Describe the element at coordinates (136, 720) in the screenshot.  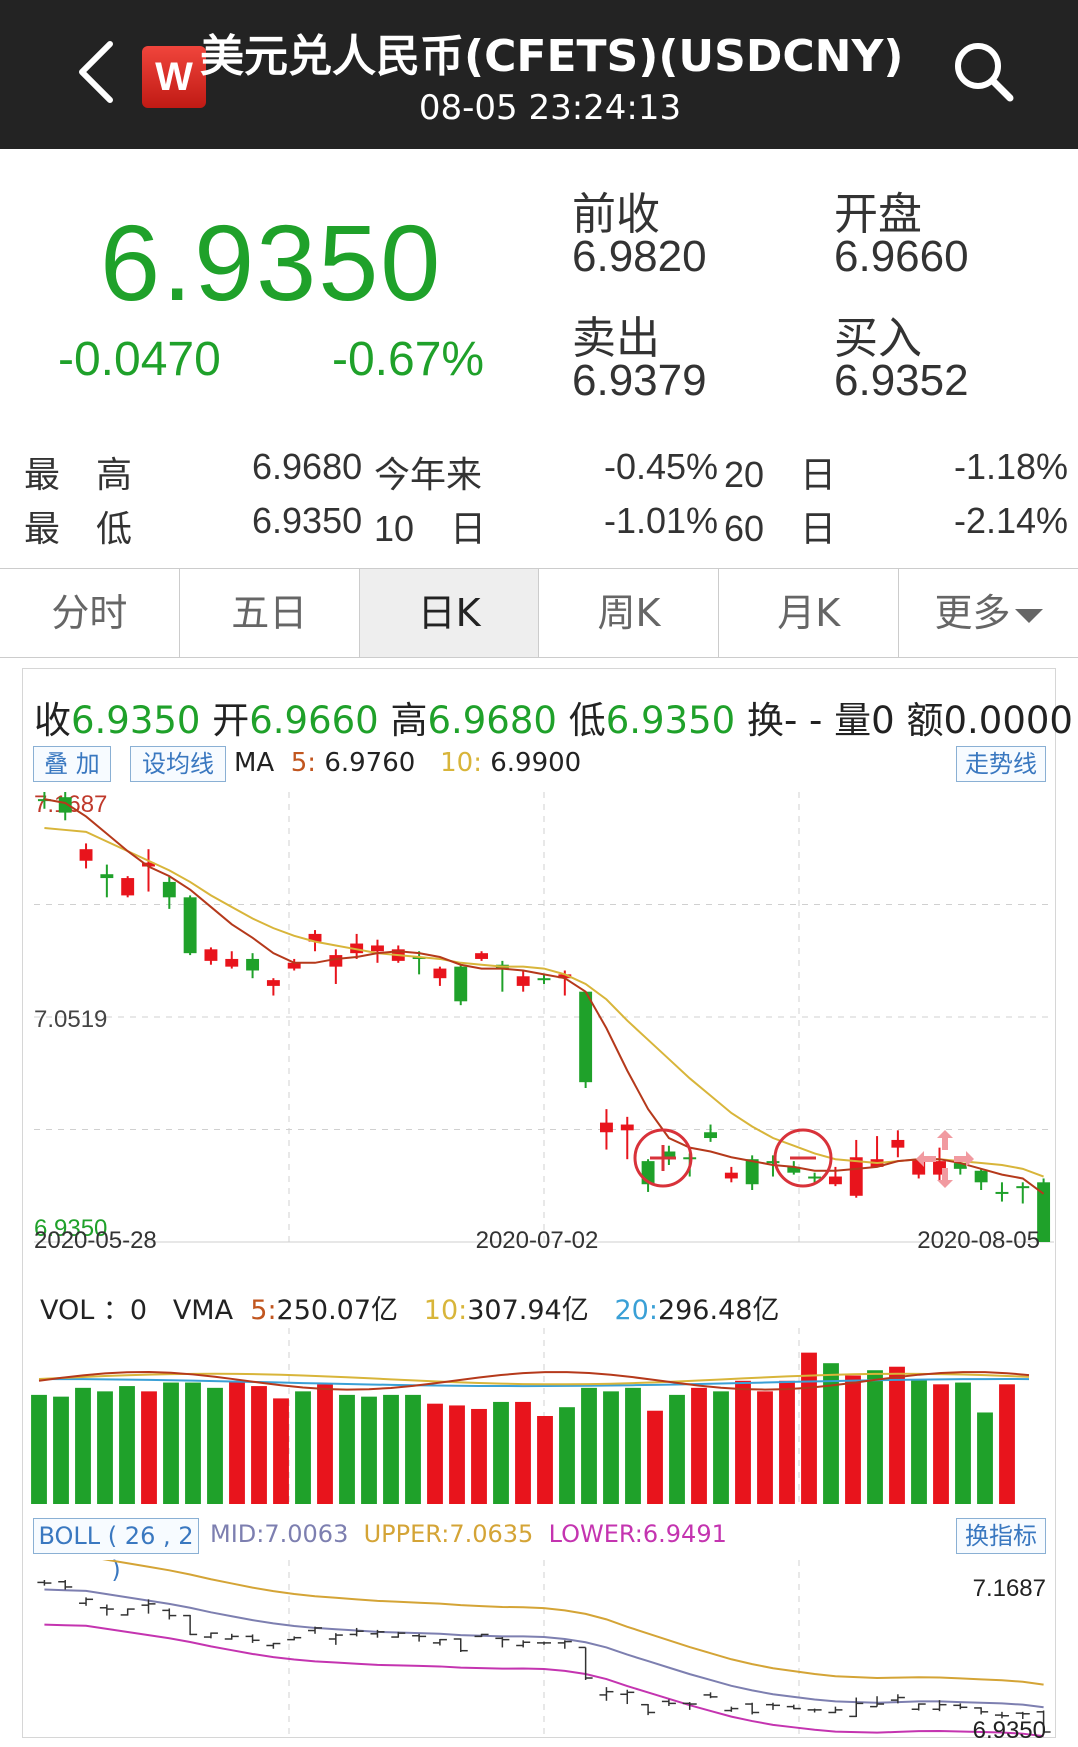
I see `info-close-value: 6.9350` at that location.